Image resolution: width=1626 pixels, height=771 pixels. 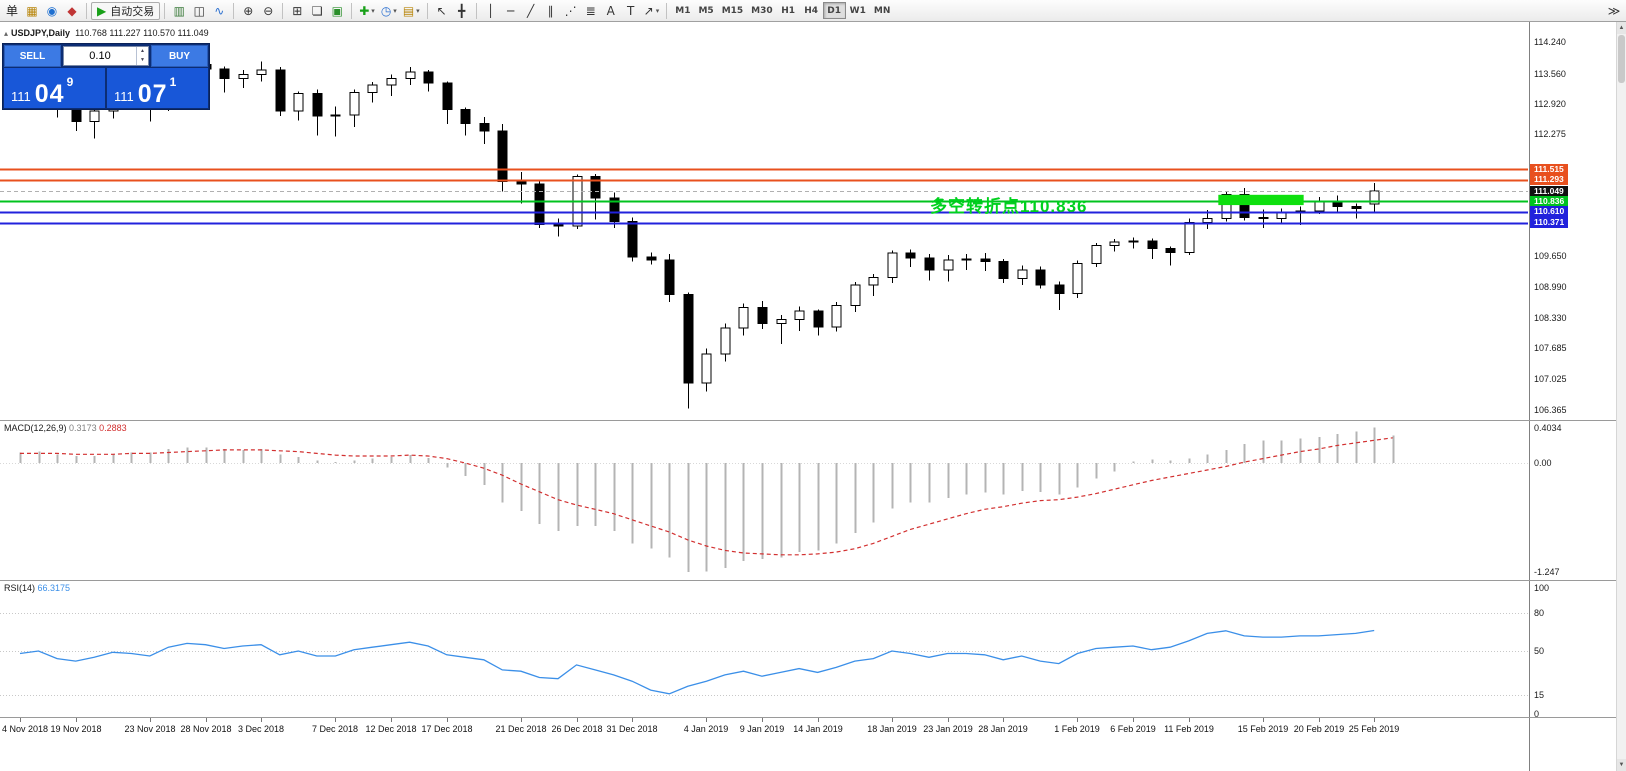 I want to click on timeframe-h4-button: H4, so click(x=811, y=10).